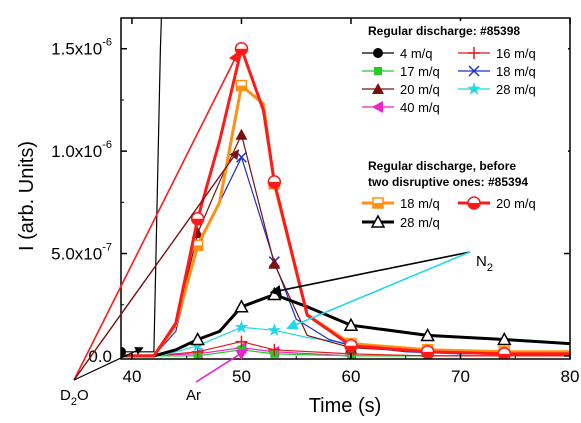 The width and height of the screenshot is (581, 423). I want to click on y-tick-label: 5.0x10⁻⁷, so click(81, 253).